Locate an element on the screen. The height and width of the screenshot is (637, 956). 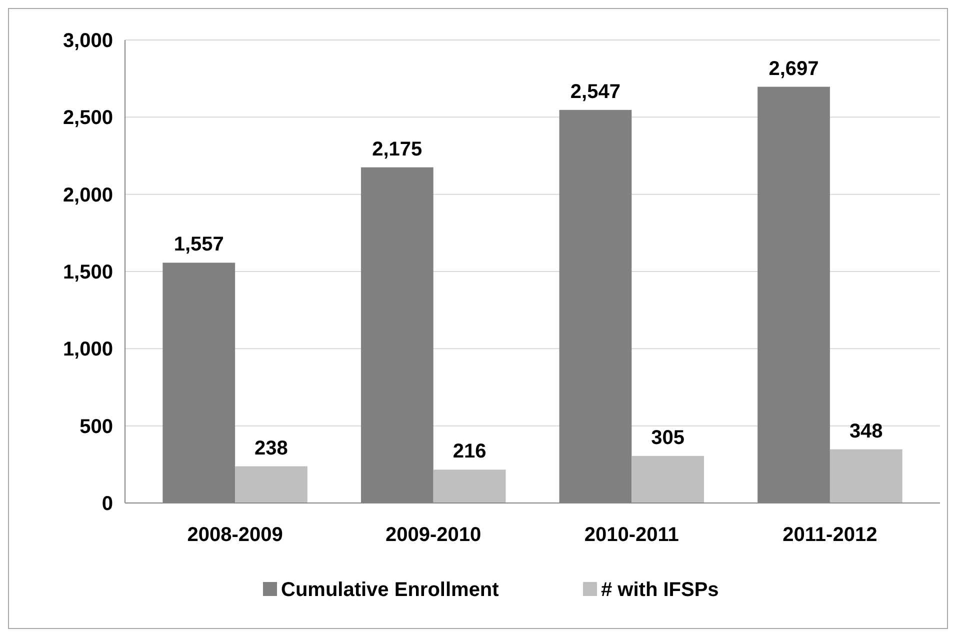
legend-label: # with IFSPs is located at coordinates (660, 590).